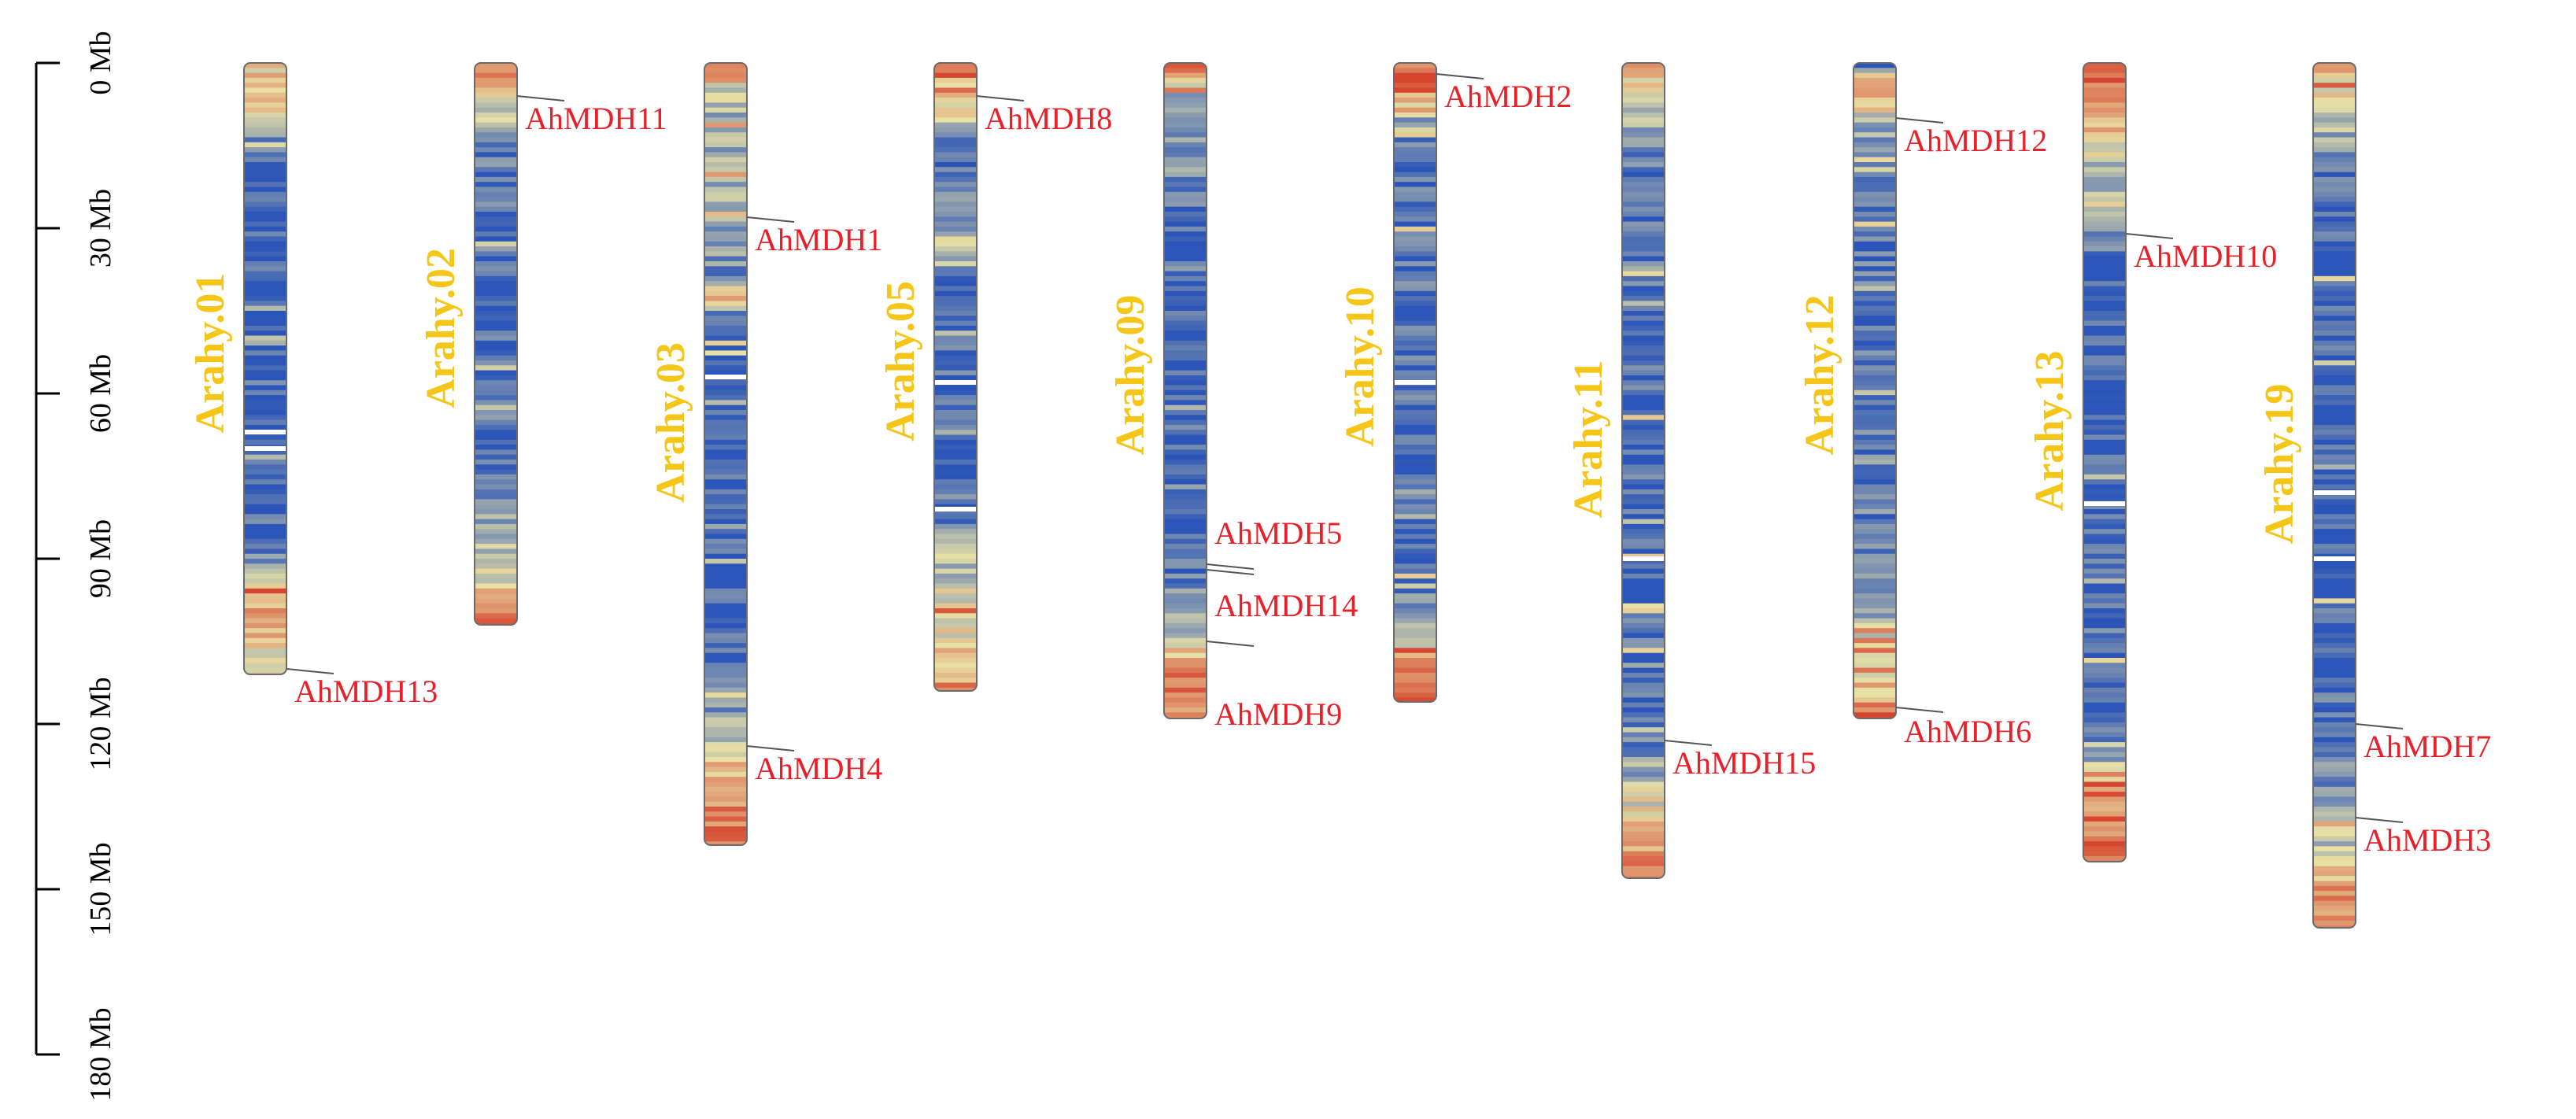  What do you see at coordinates (100, 724) in the screenshot?
I see `axis-tick-label: 120 Mb` at bounding box center [100, 724].